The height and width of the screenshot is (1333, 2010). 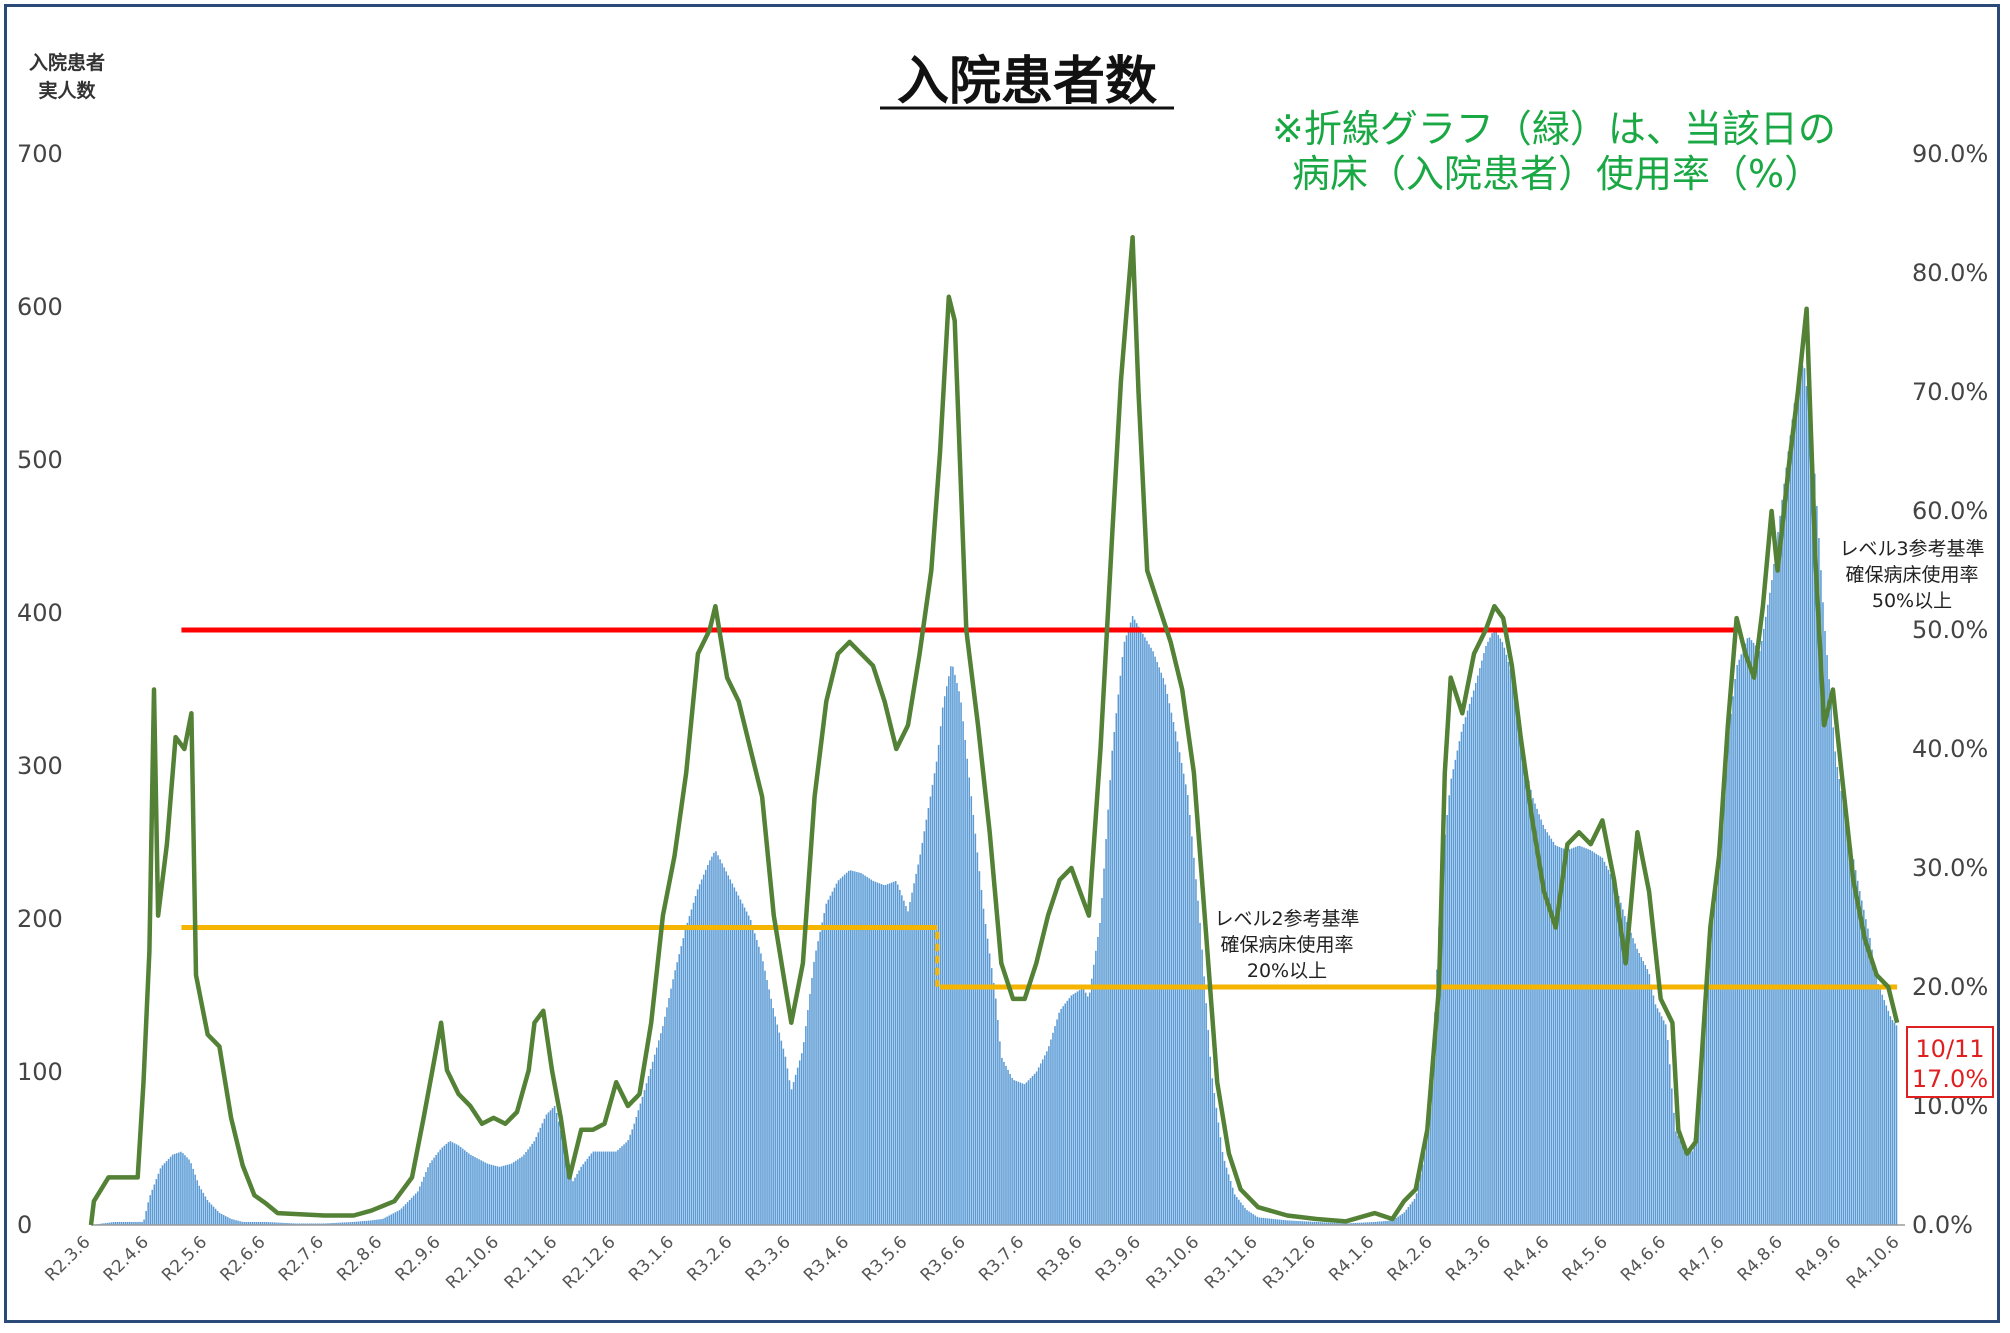 What do you see at coordinates (1950, 630) in the screenshot?
I see `y-tick-right: 50.0%` at bounding box center [1950, 630].